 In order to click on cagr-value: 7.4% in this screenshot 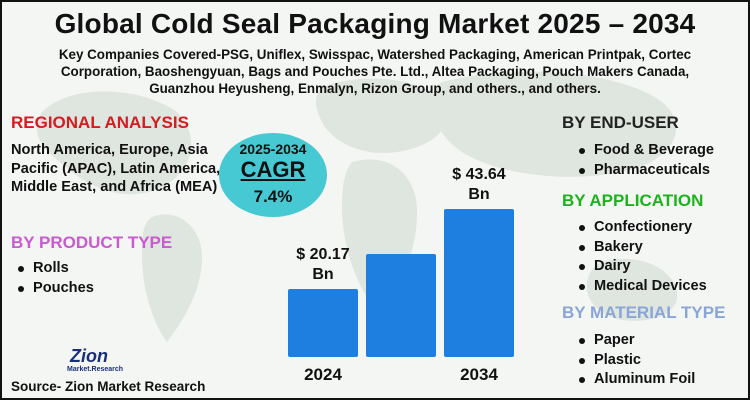, I will do `click(273, 196)`.